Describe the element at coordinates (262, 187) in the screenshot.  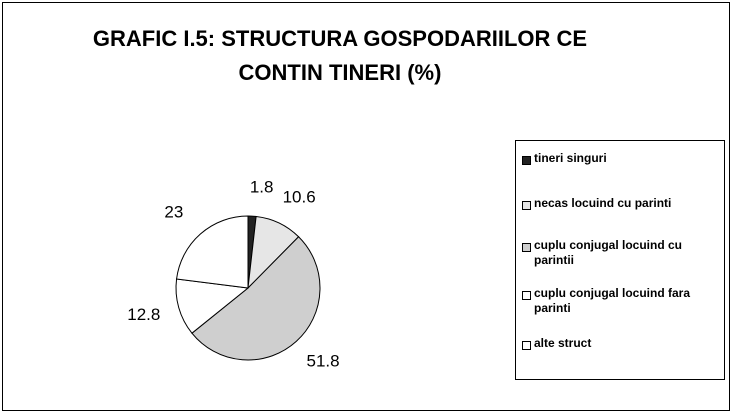
I see `data-label: 1.8` at that location.